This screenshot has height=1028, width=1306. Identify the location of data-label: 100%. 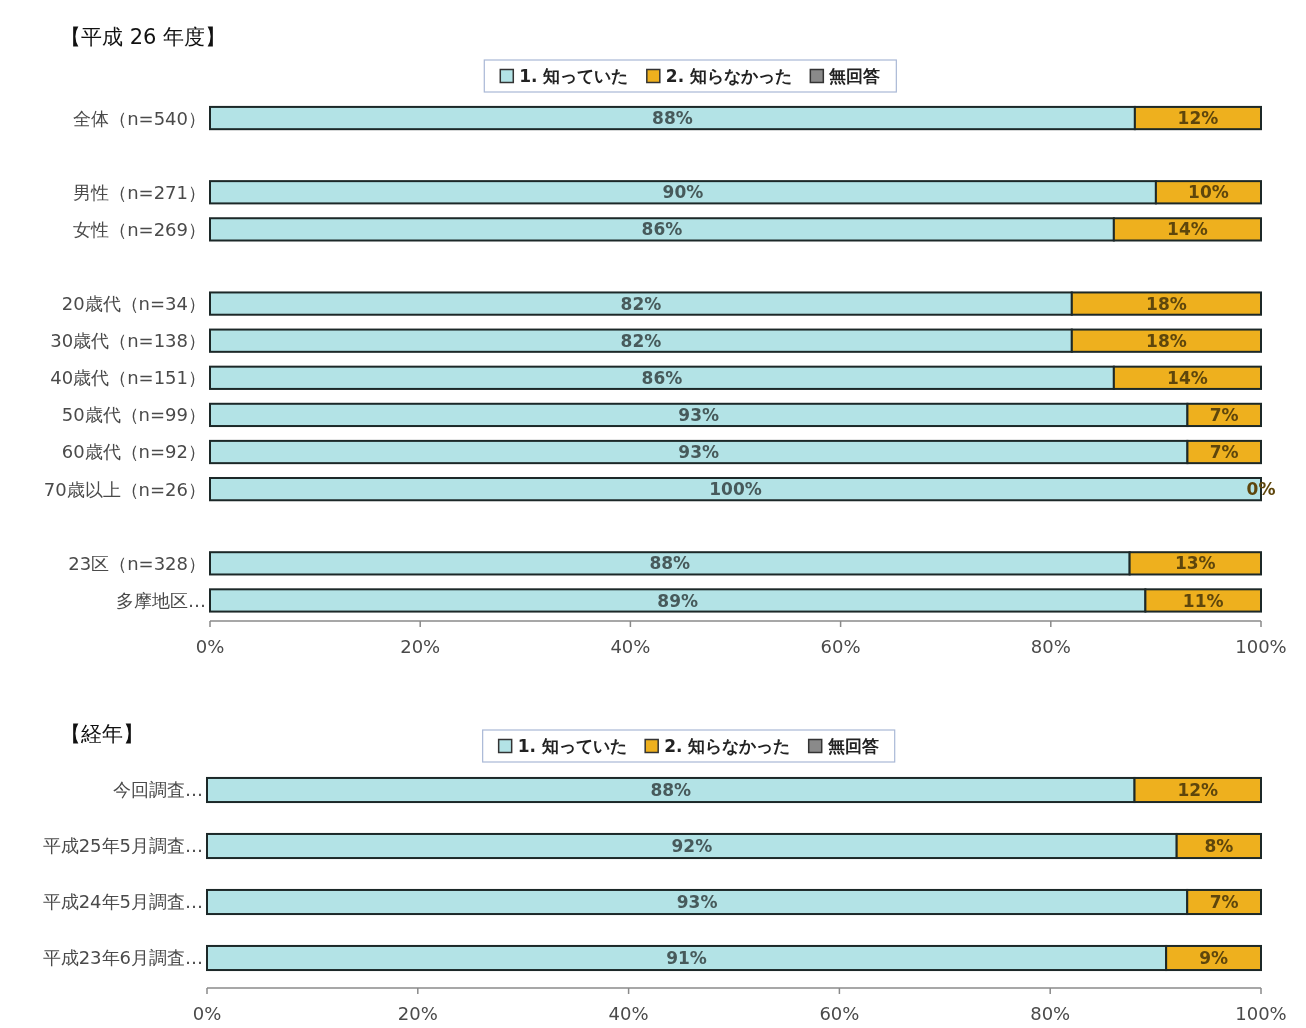
(735, 489).